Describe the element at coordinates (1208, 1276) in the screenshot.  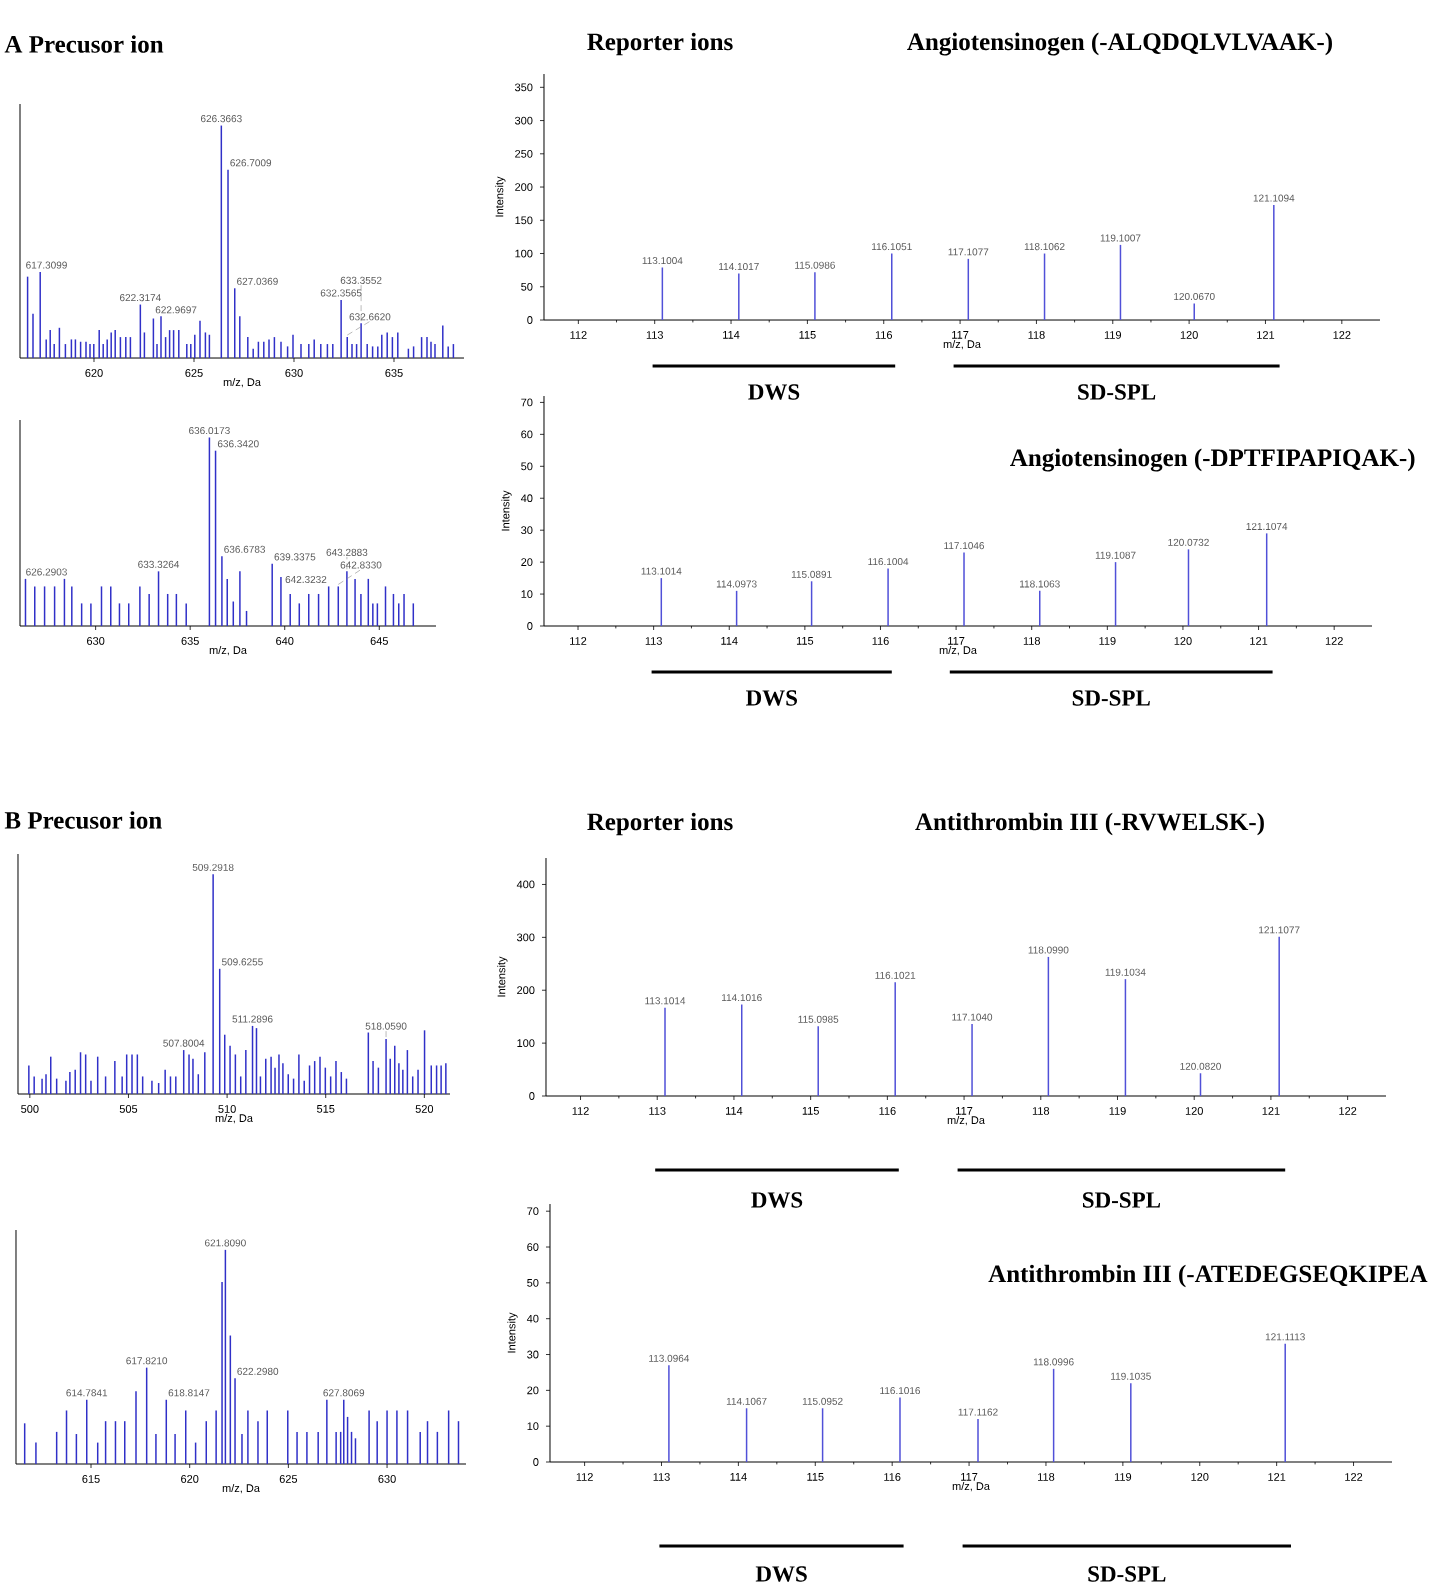
I see `text: Antithrombin III (-ATEDEGSEQKIPEA` at that location.